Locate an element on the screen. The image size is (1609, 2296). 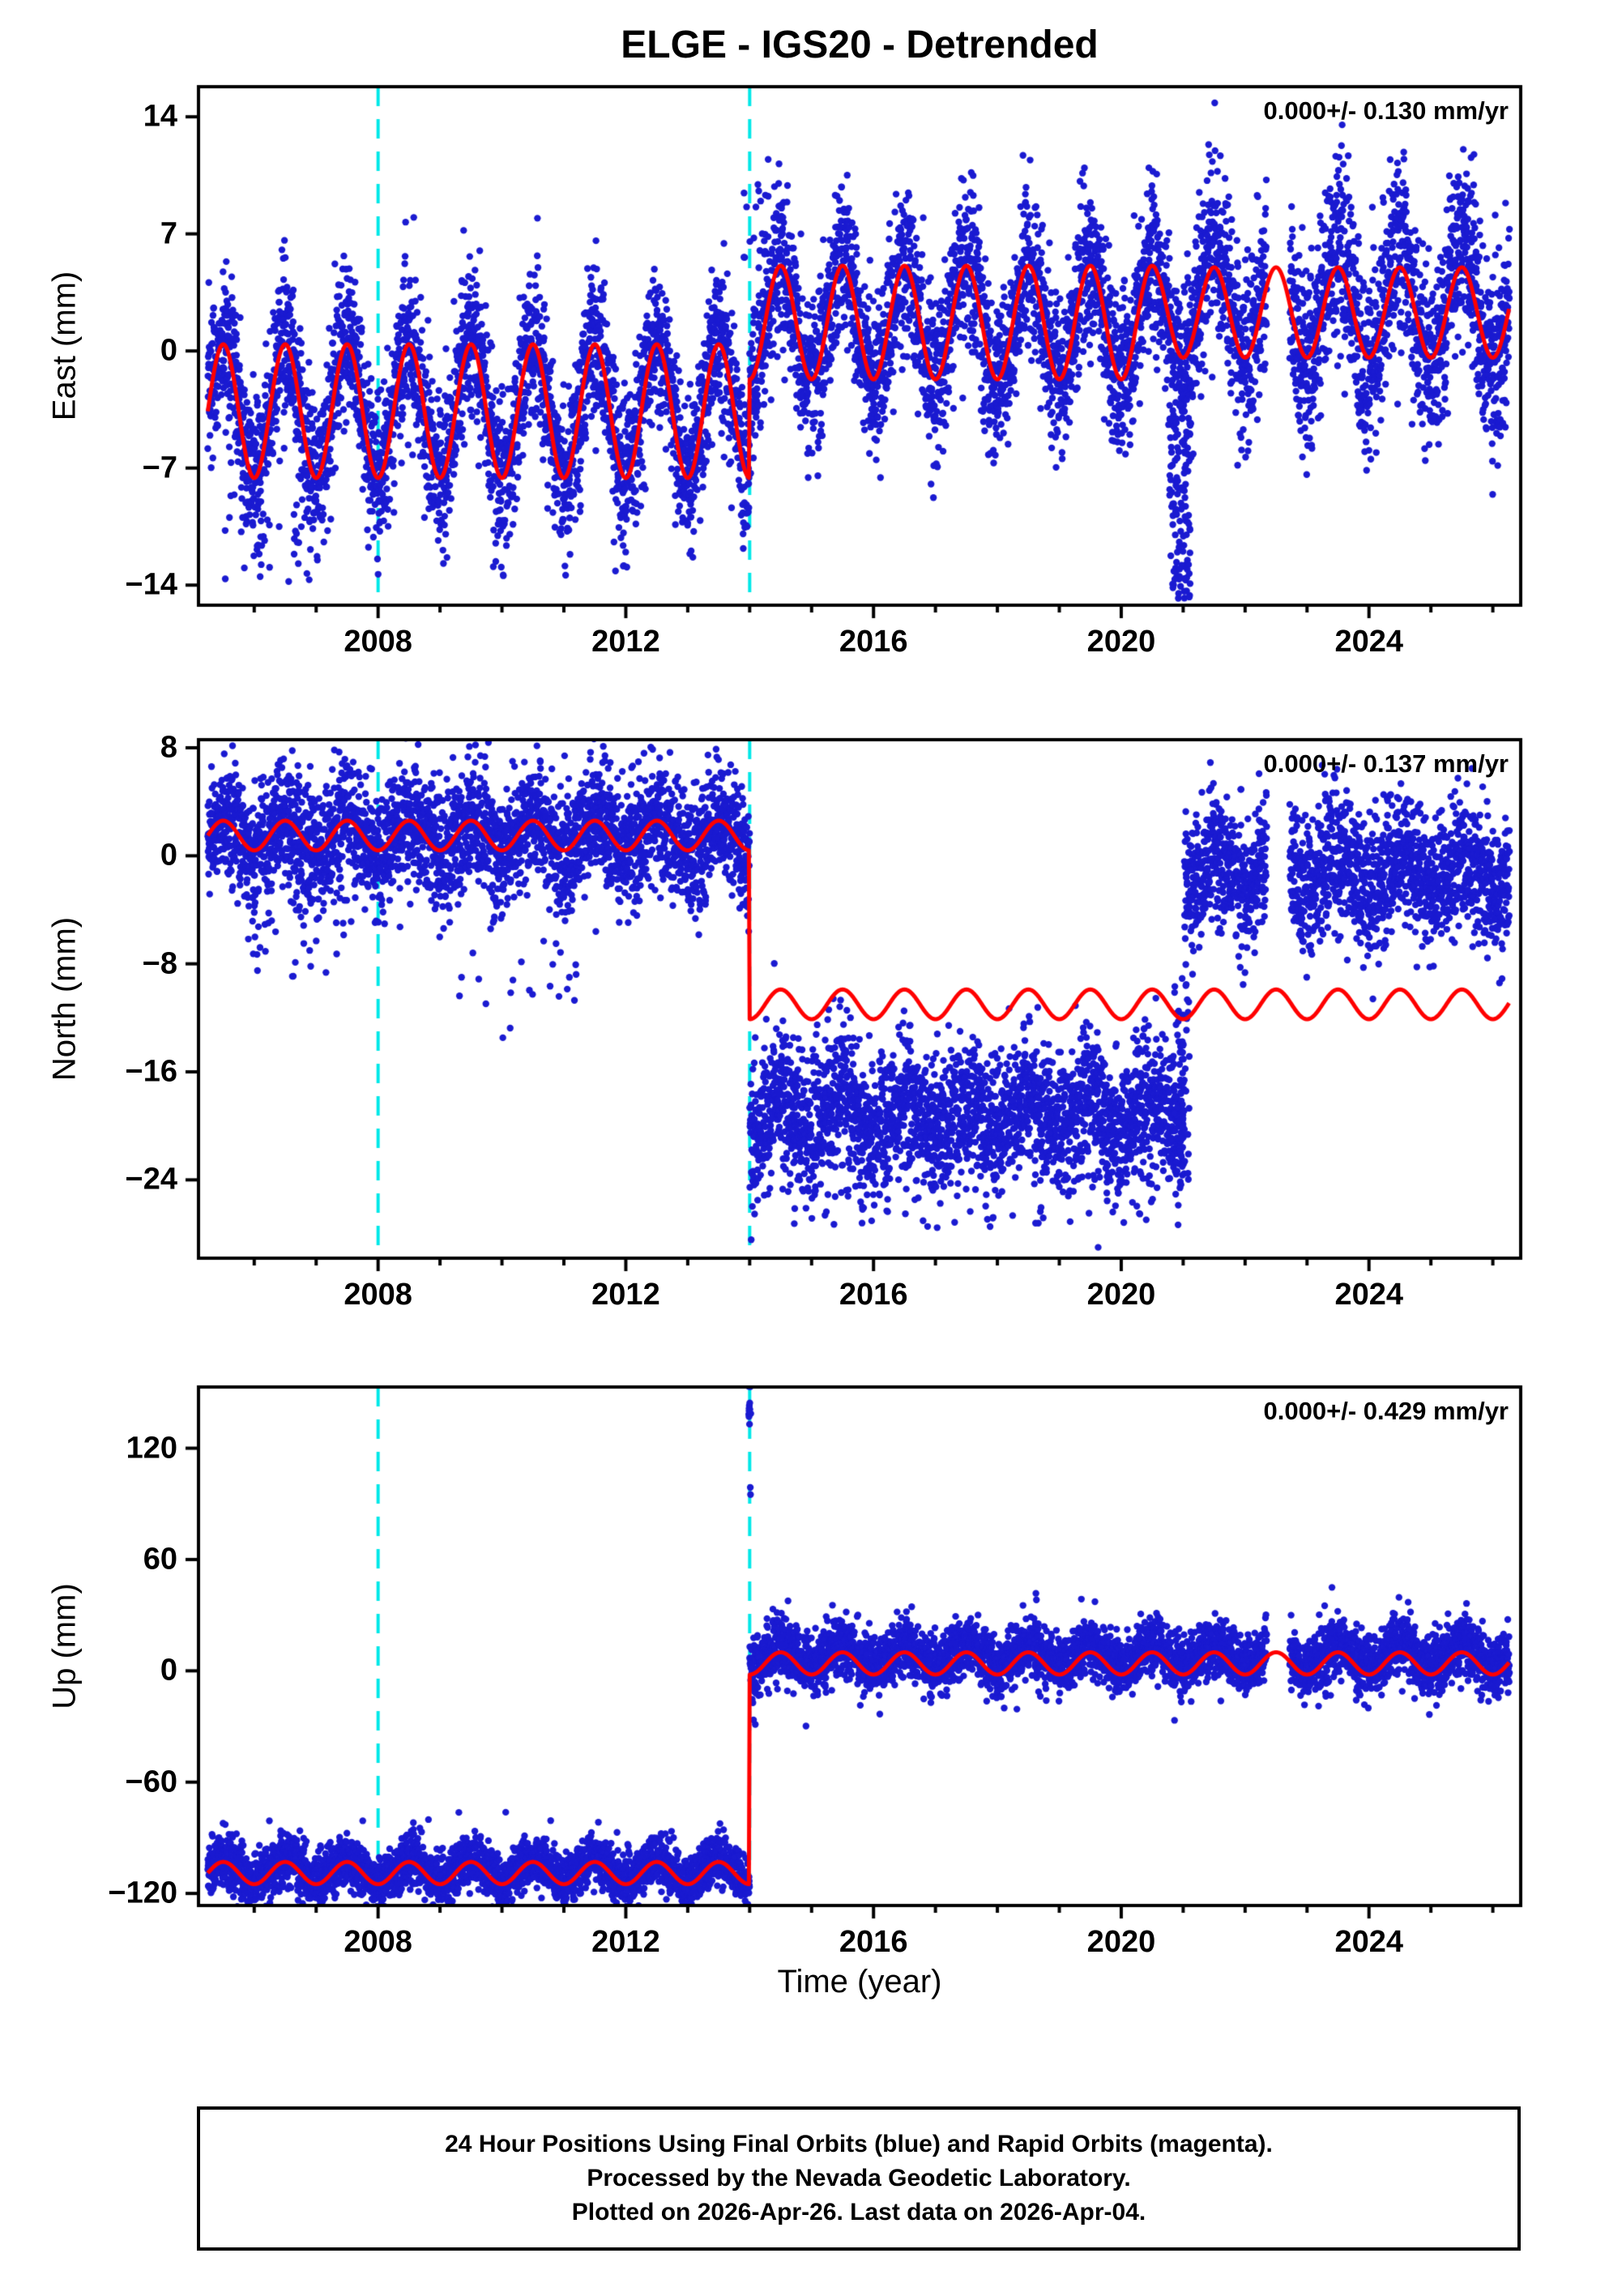
east-rate-label: 0.000+/- 0.130 mm/yr is located at coordinates (1386, 111).